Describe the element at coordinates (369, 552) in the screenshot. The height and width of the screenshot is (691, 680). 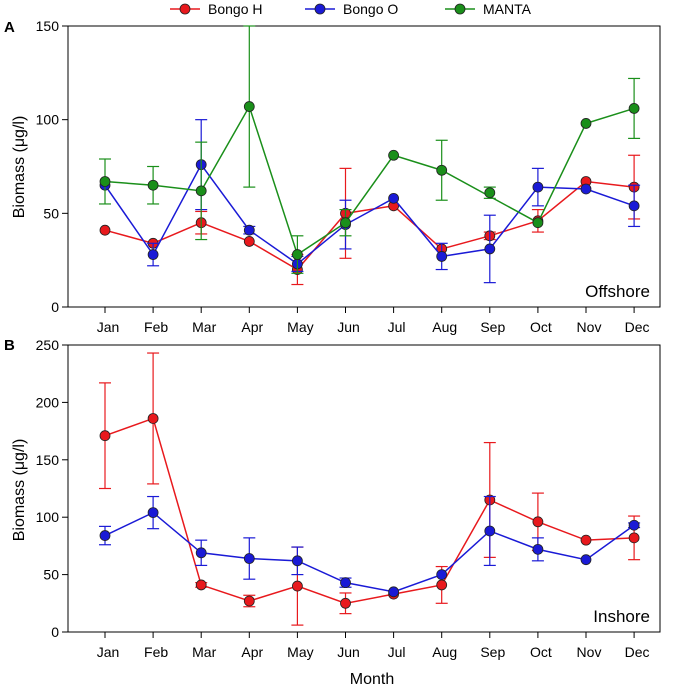
I see `panel-b-line-bongo-o` at that location.